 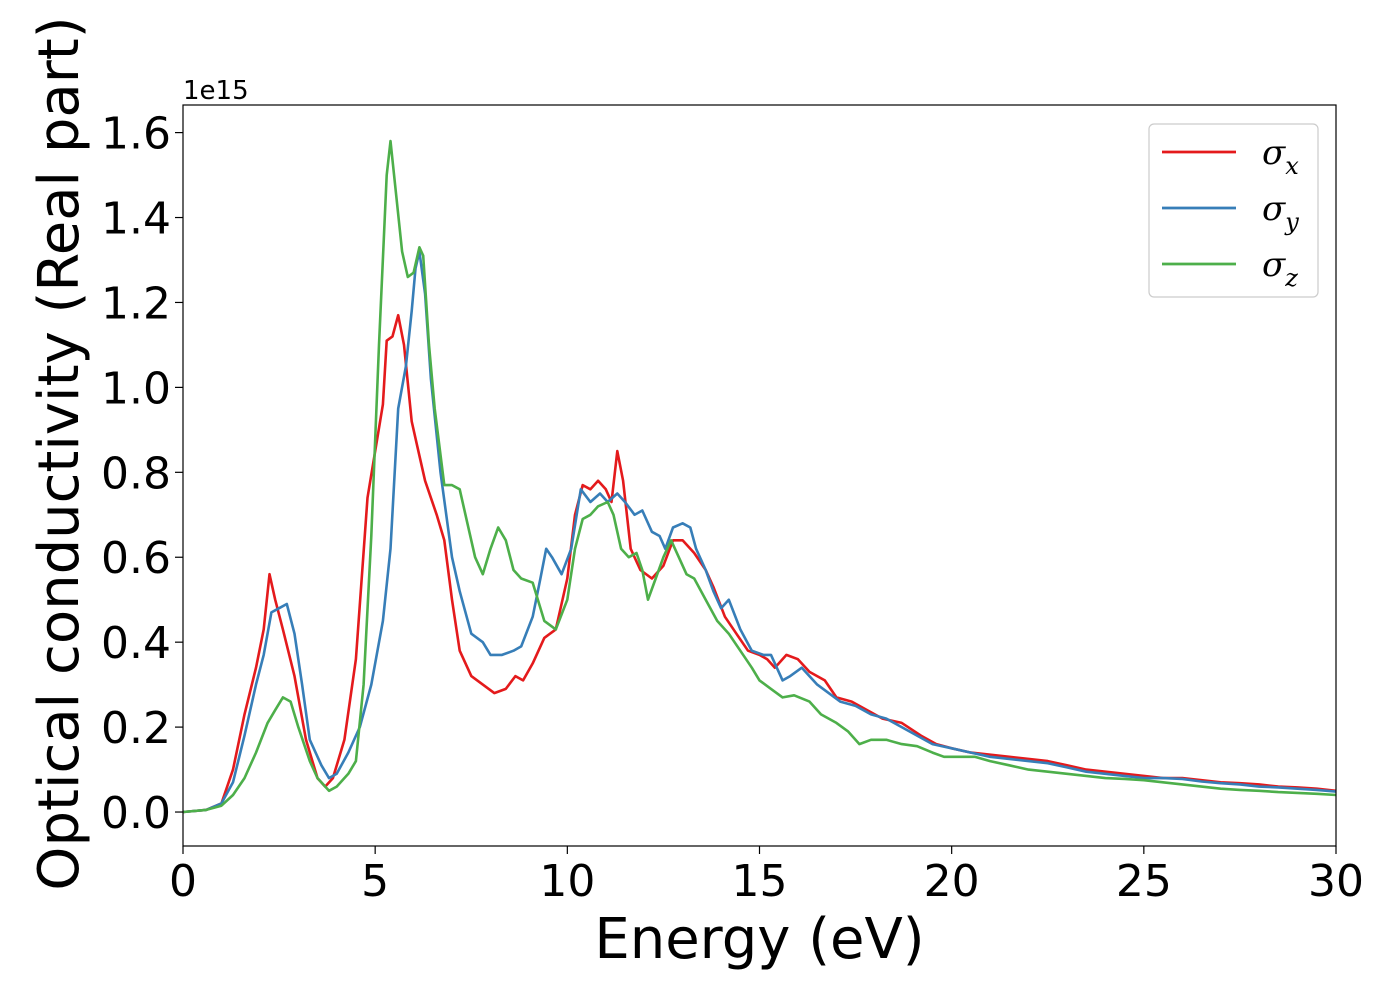 What do you see at coordinates (952, 881) in the screenshot?
I see `x-tick-label: 20` at bounding box center [952, 881].